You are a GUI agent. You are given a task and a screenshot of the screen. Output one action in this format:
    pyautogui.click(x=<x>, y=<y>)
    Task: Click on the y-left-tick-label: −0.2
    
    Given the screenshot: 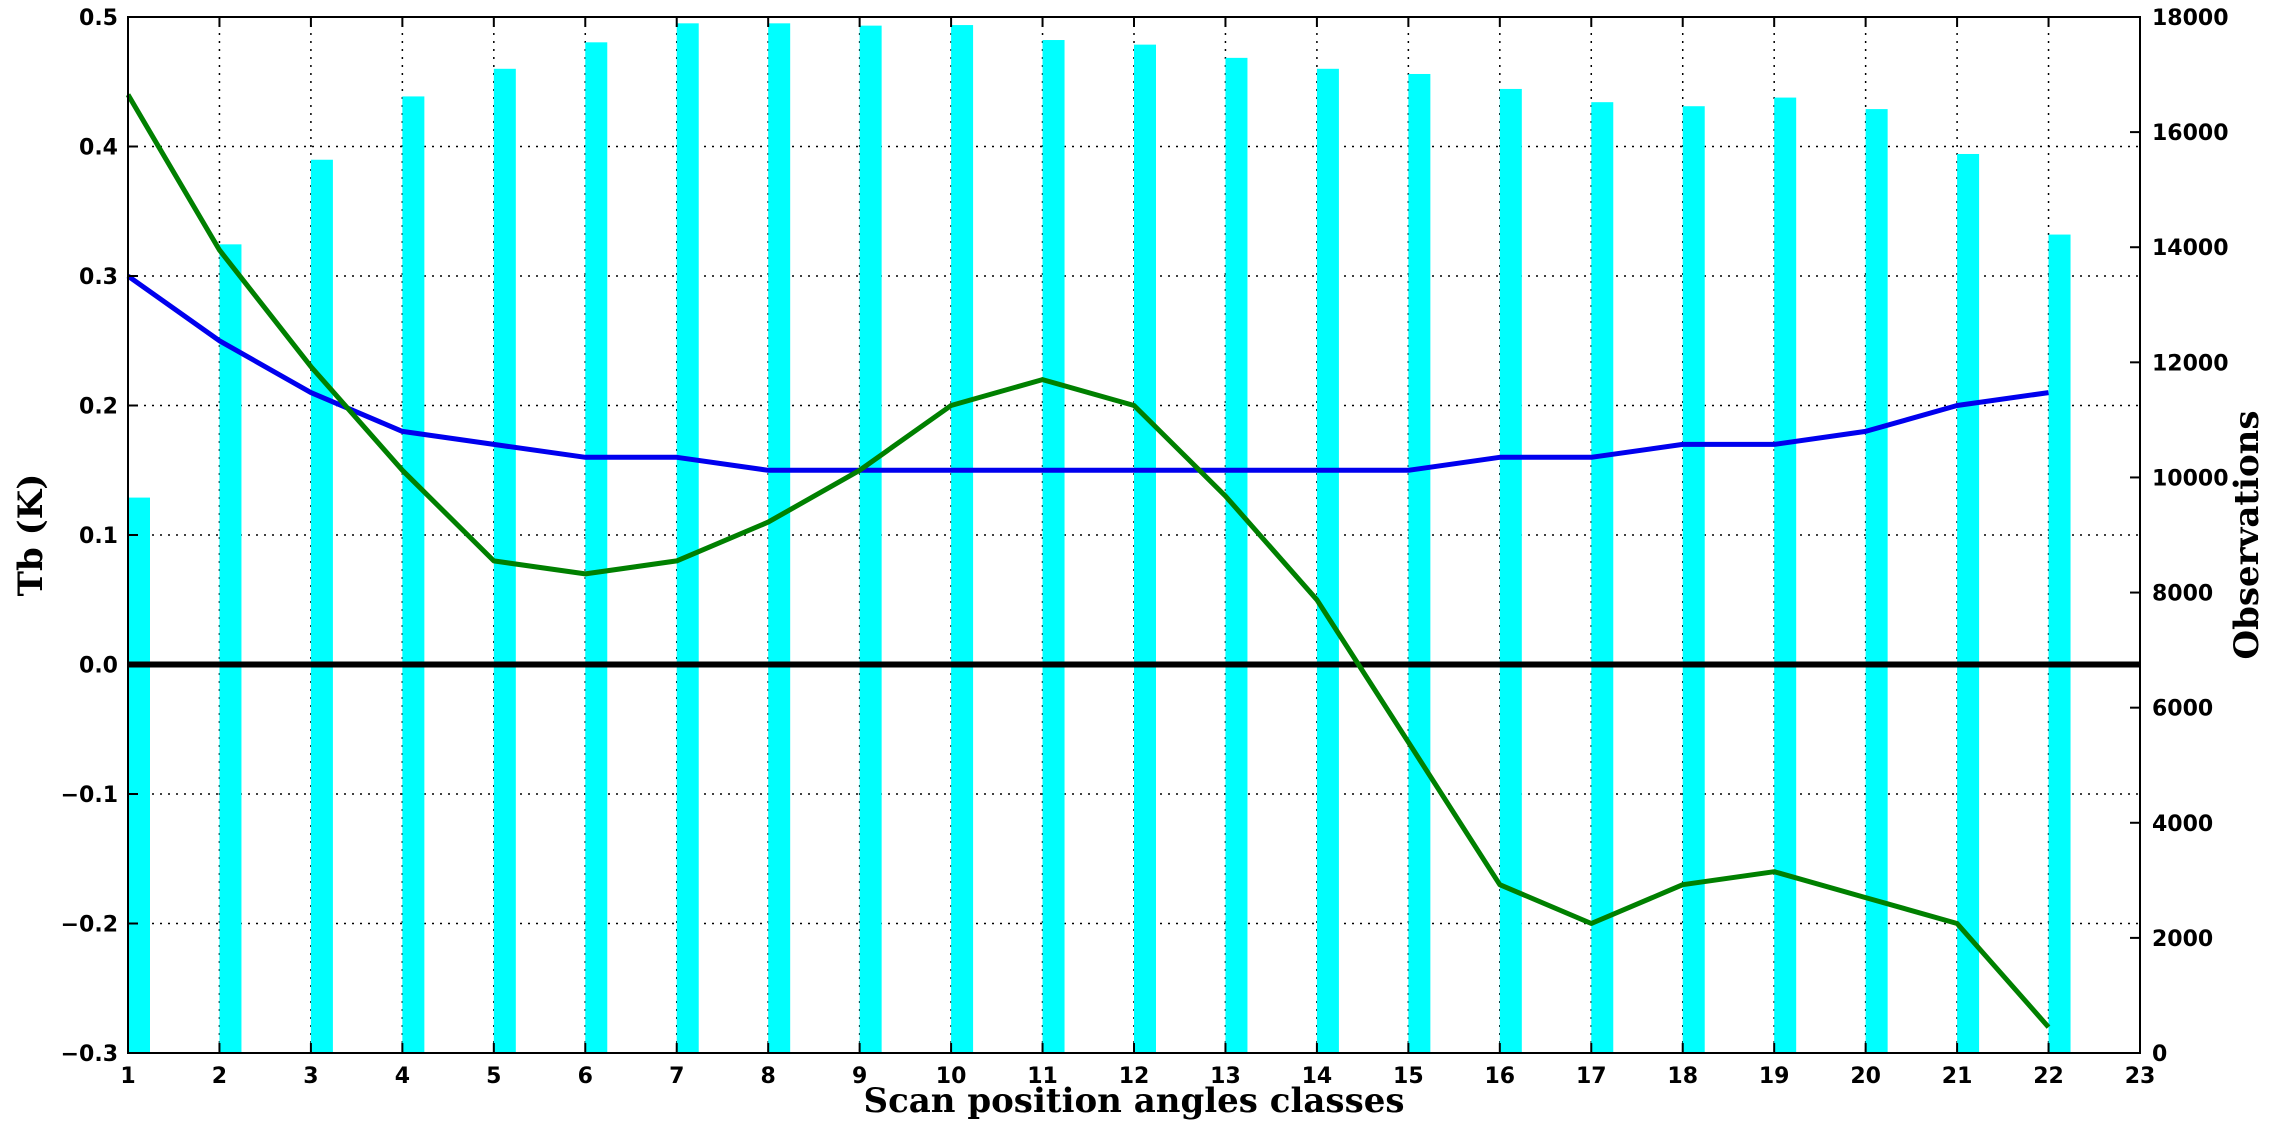 What is the action you would take?
    pyautogui.click(x=89, y=925)
    